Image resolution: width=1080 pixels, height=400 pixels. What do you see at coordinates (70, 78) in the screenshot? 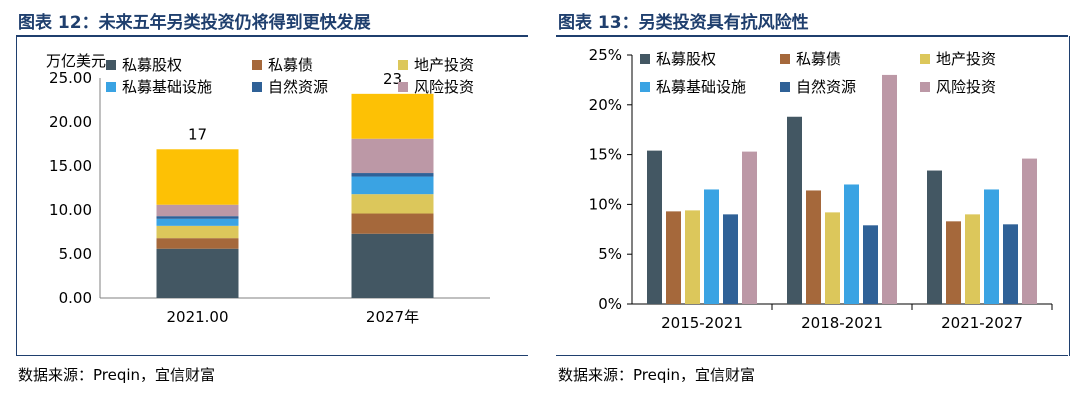
I see `y-tick-label: 25.00` at bounding box center [70, 78].